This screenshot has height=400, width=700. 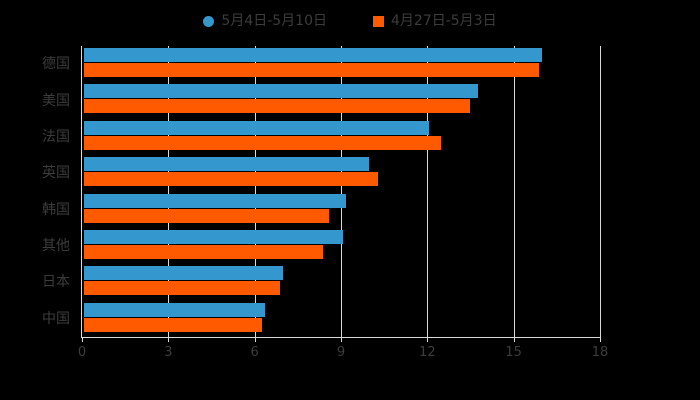 I want to click on bar-group-row: 中国, so click(x=321, y=319).